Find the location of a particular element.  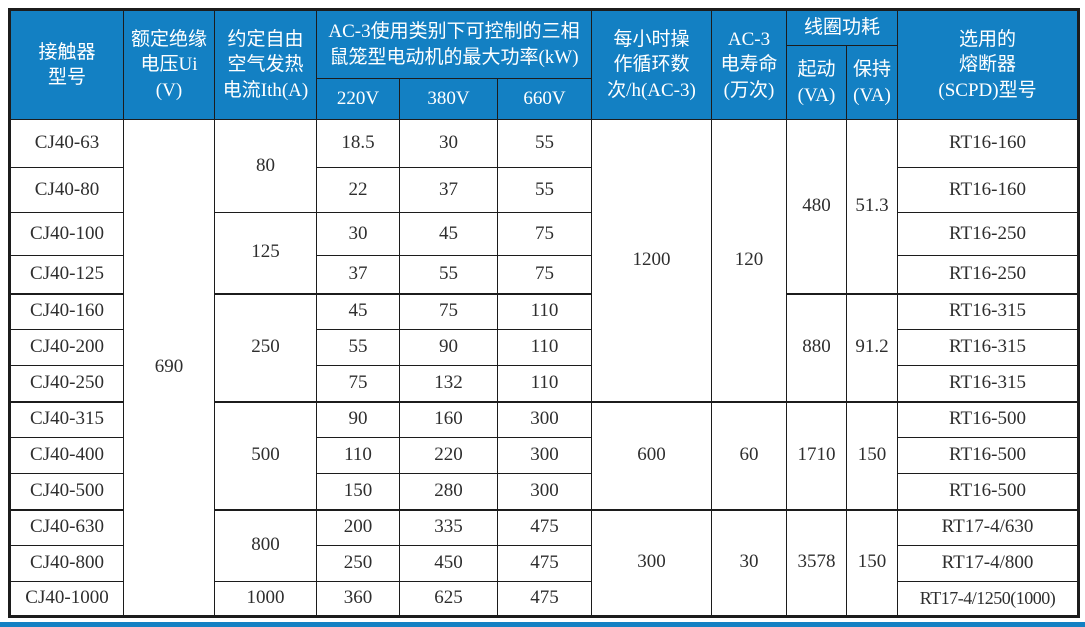

cell-life: 60 is located at coordinates (749, 455).